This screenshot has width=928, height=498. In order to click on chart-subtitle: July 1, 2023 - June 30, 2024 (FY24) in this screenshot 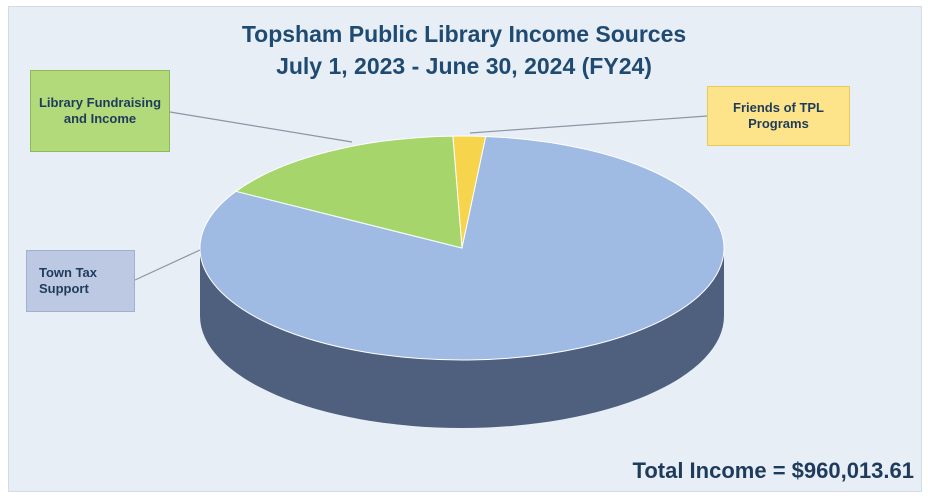, I will do `click(464, 66)`.